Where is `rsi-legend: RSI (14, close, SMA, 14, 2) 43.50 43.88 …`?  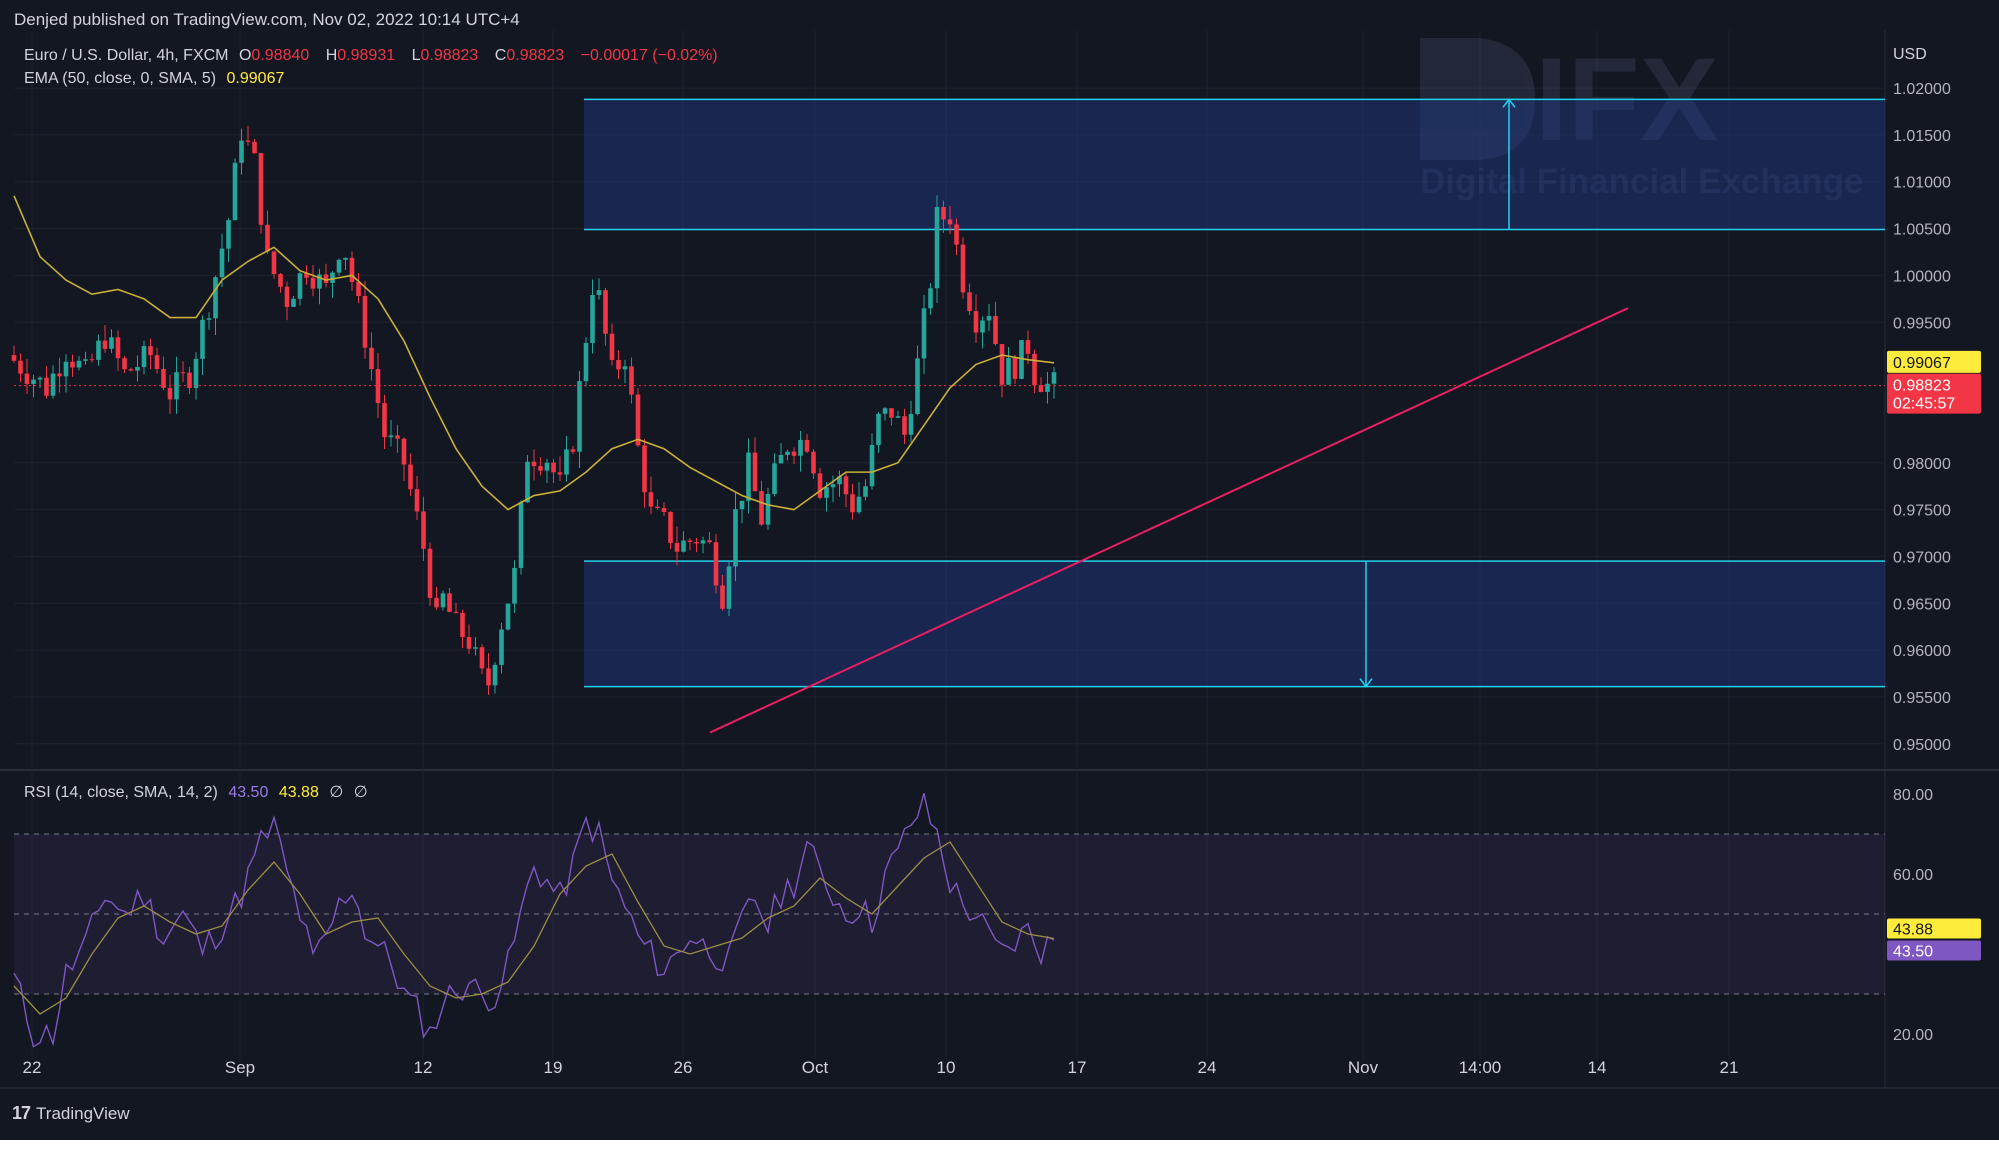
rsi-legend: RSI (14, close, SMA, 14, 2) 43.50 43.88 … is located at coordinates (199, 792).